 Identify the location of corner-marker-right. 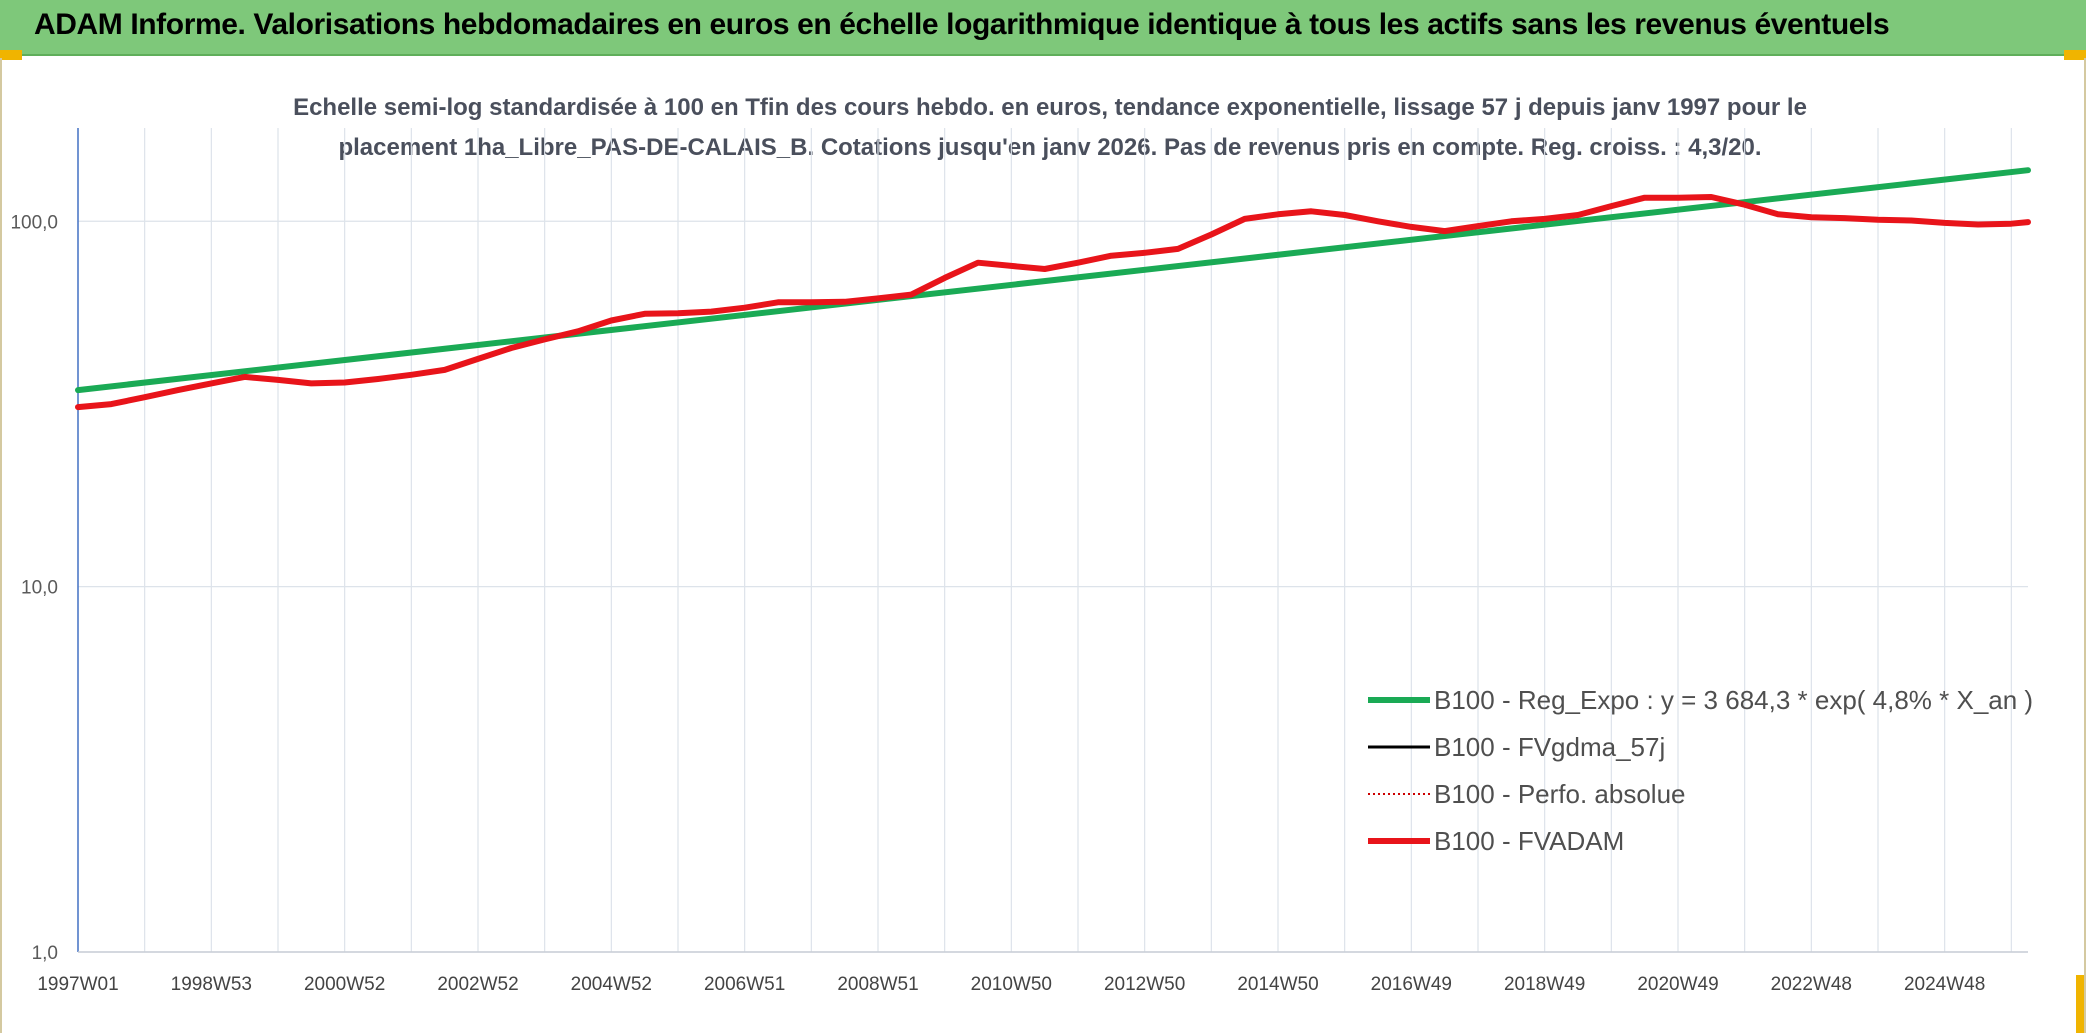
(2075, 55).